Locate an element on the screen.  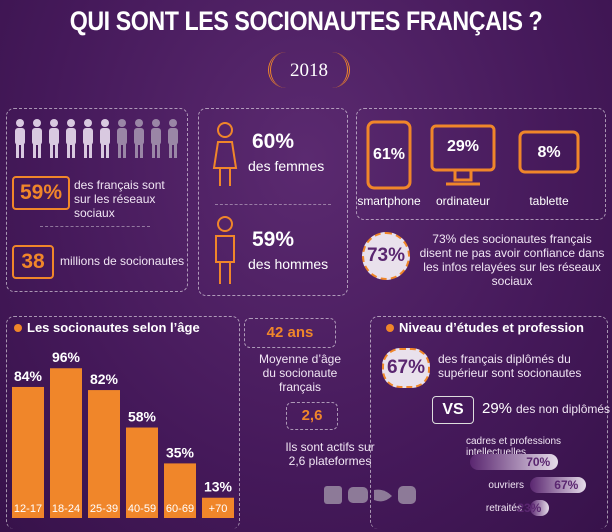
title: QUI SONT LES SOCIONAUTES FRANÇAIS ? is located at coordinates (306, 21).